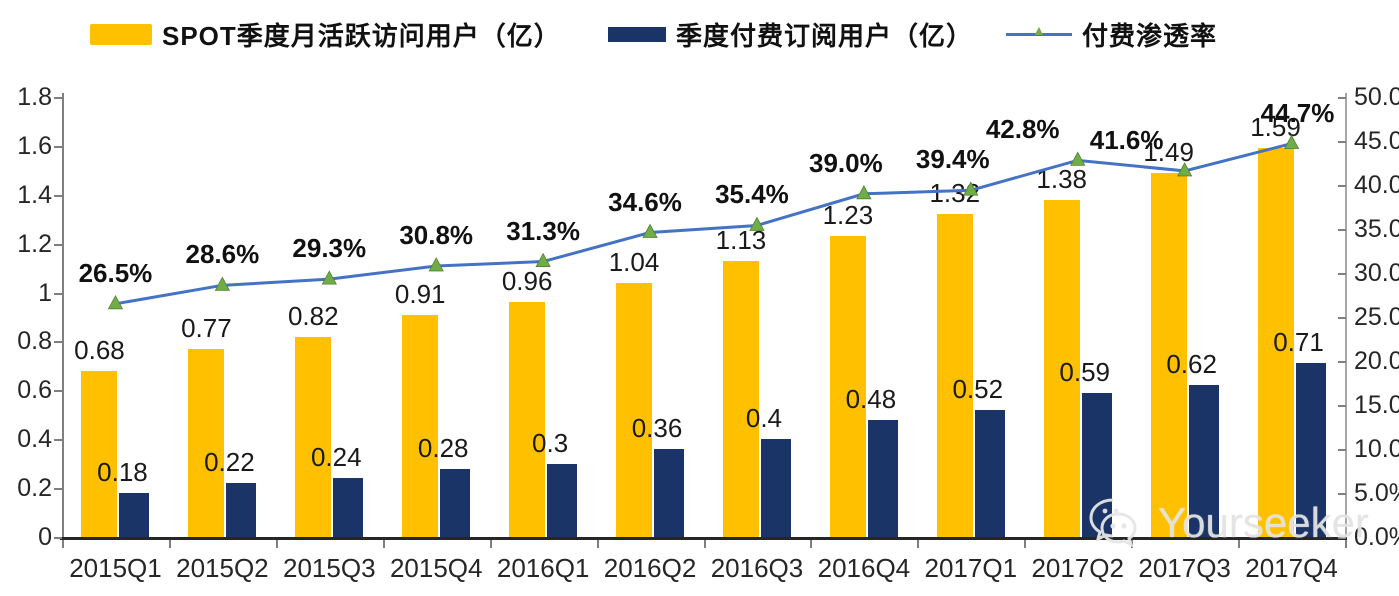 This screenshot has width=1399, height=596. What do you see at coordinates (543, 568) in the screenshot?
I see `x-axis-category-label: 2016Q1` at bounding box center [543, 568].